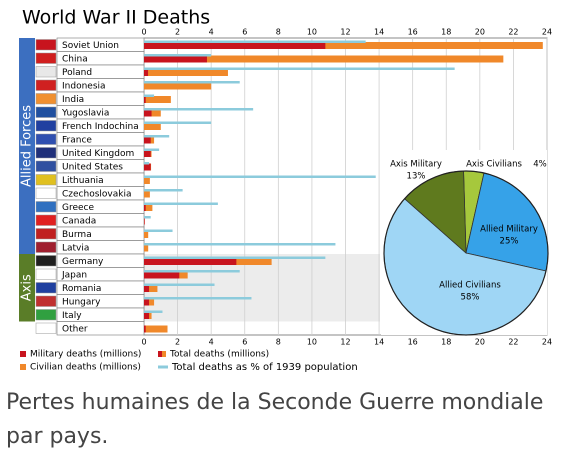  Describe the element at coordinates (416, 165) in the screenshot. I see `slice-label: Axis Military` at that location.